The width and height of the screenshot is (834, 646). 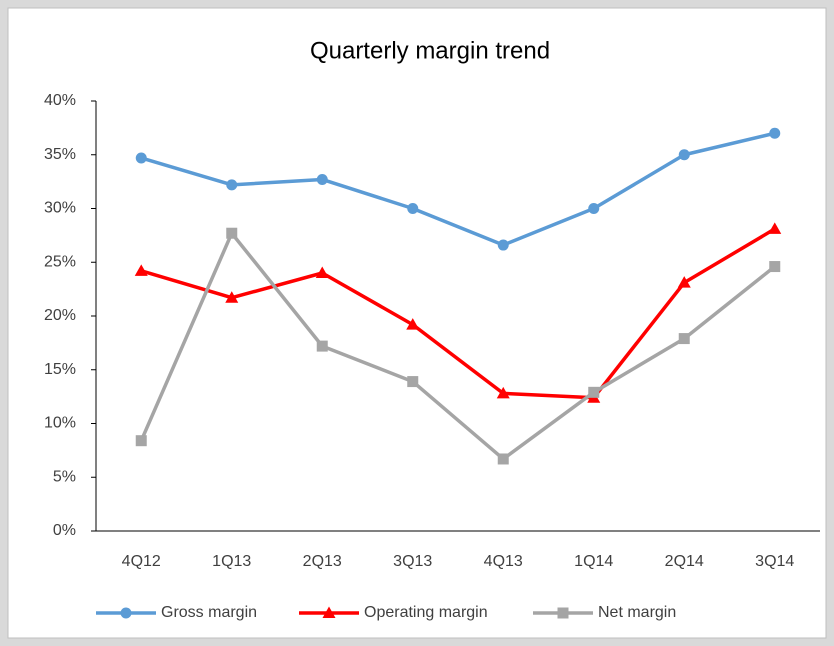 I want to click on x-tick-label: 1Q13, so click(x=231, y=561).